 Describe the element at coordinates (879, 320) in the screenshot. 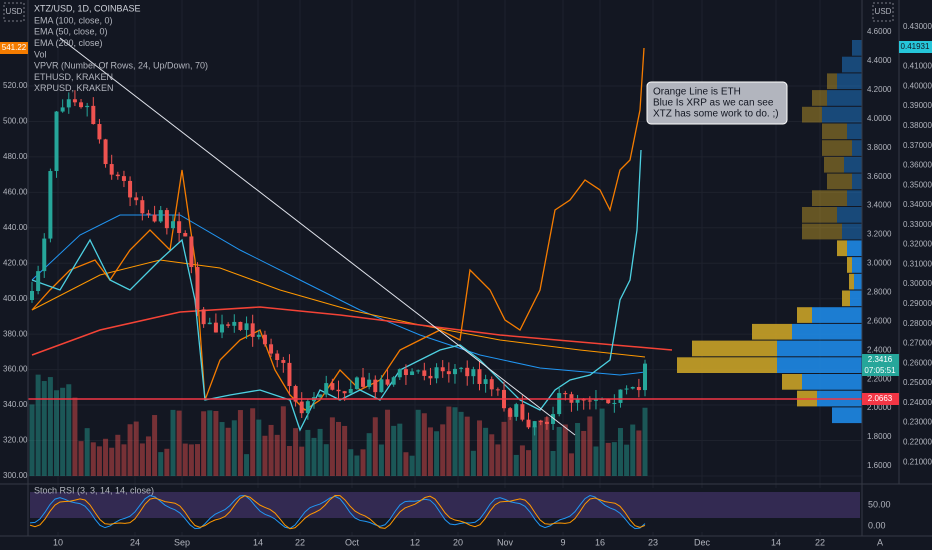

I see `price-axis-label: 2.6000` at that location.